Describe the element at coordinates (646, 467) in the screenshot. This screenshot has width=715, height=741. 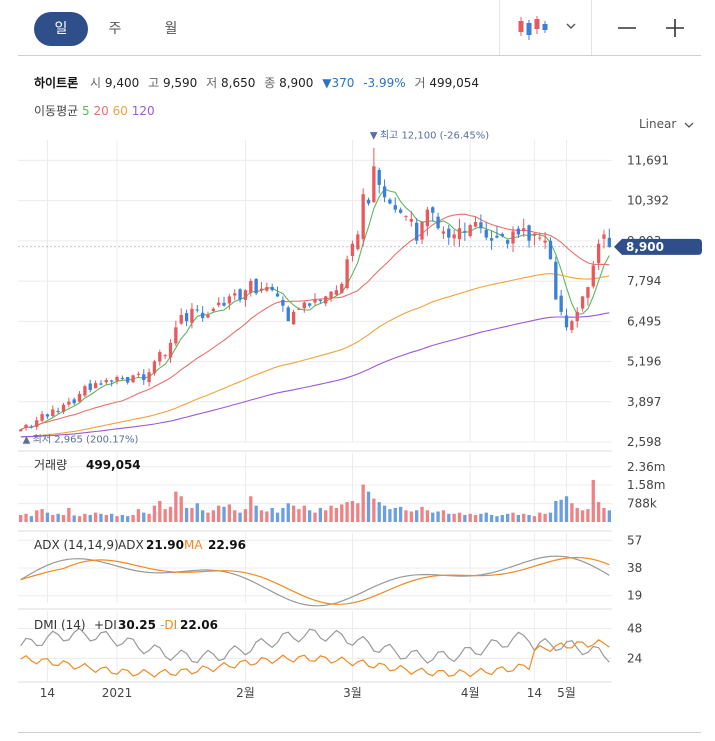
I see `volume-tick-label: 2.36m` at that location.